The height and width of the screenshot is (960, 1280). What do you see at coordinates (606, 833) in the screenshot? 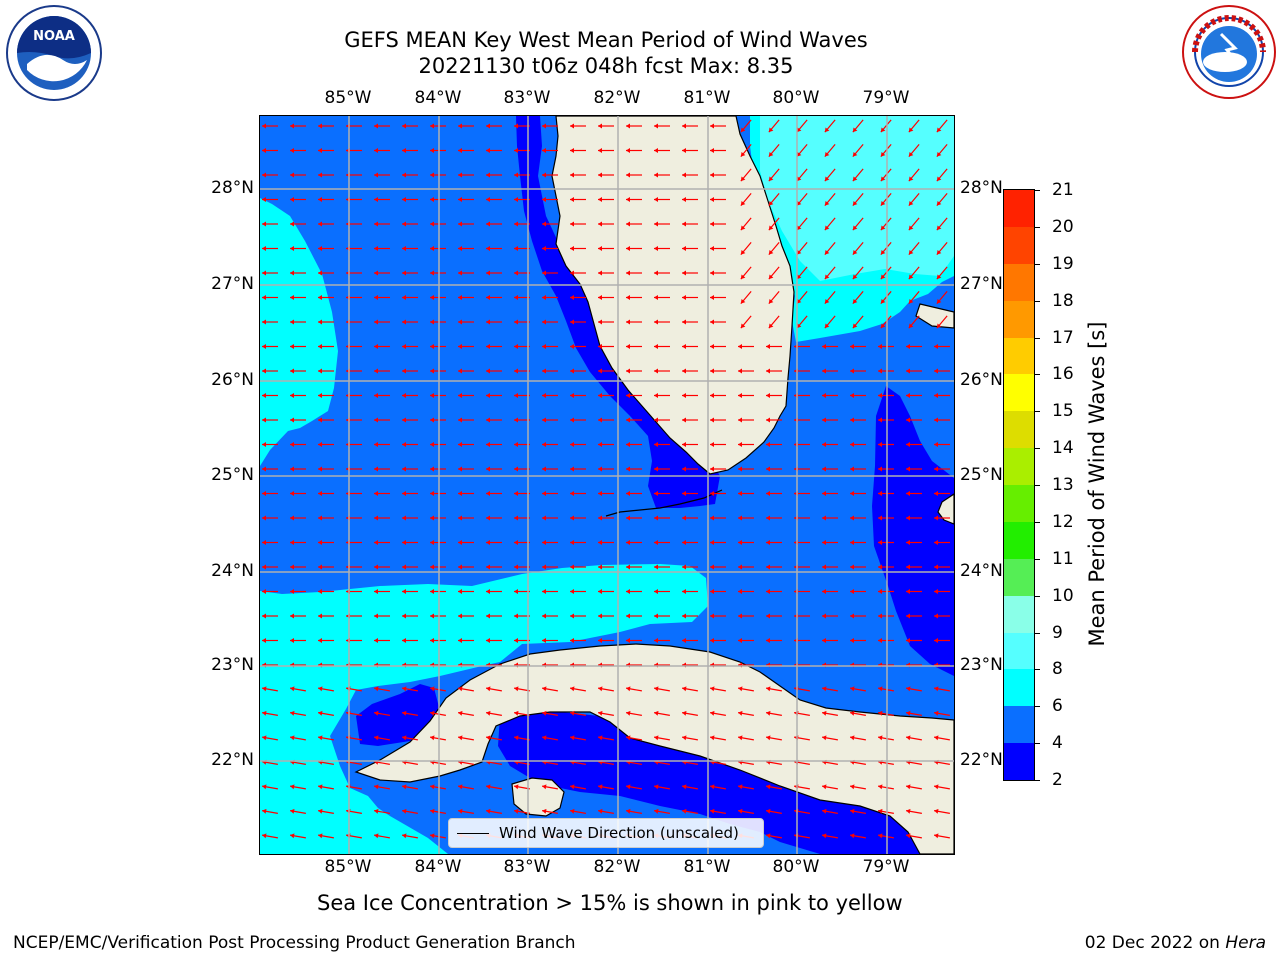
I see `map-legend: Wind Wave Direction (unscaled)` at bounding box center [606, 833].